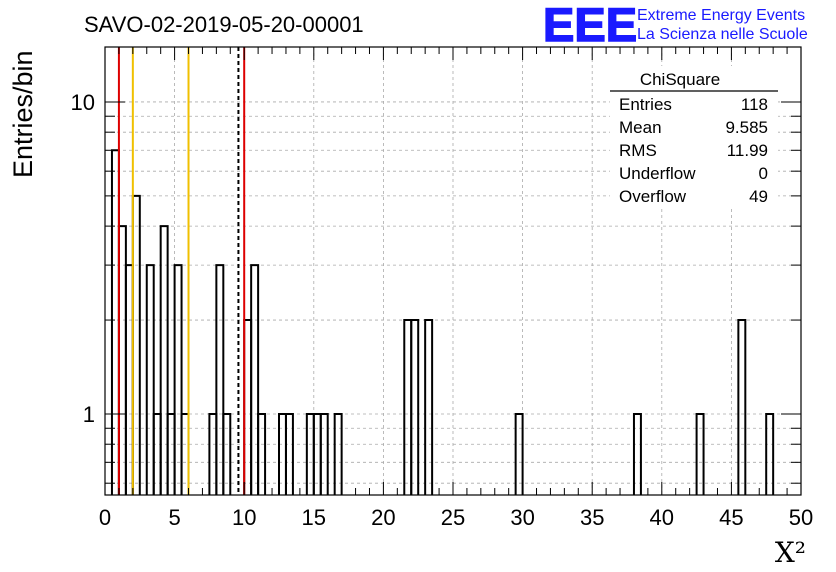 The width and height of the screenshot is (836, 572). Describe the element at coordinates (224, 24) in the screenshot. I see `chart-title: SAVO-02-2019-05-20-00001` at that location.